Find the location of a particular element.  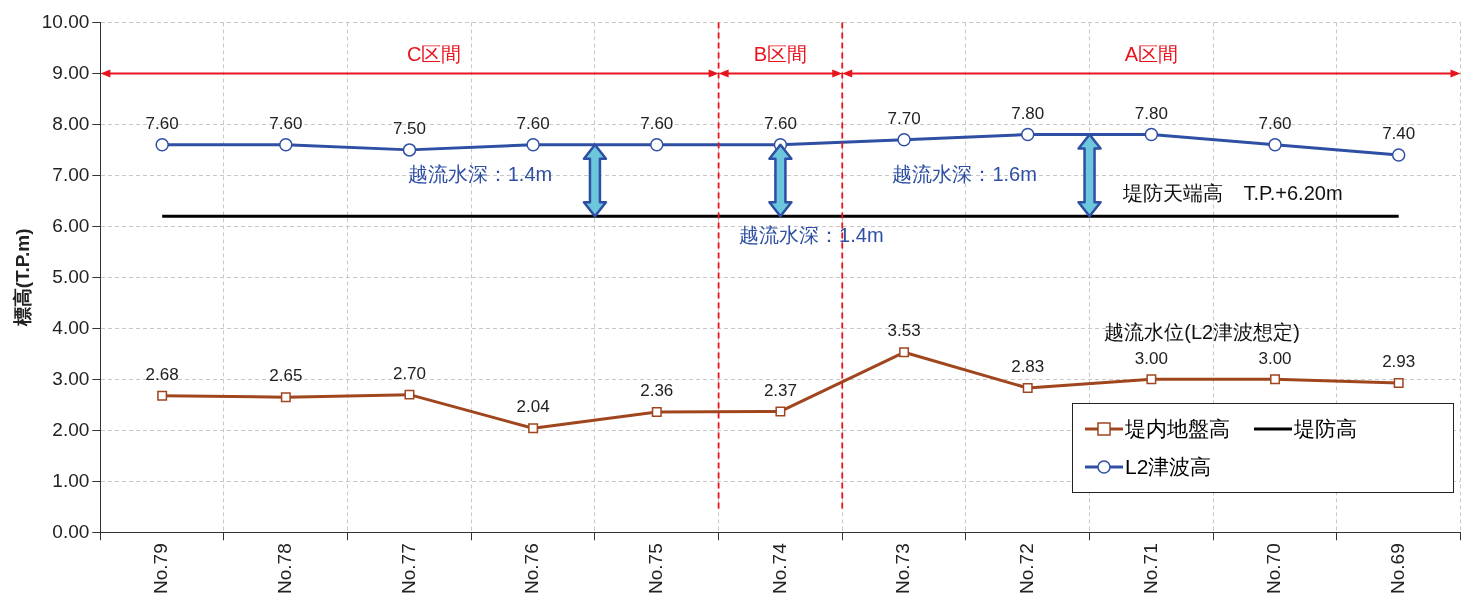

x-tick-label: No.76 is located at coordinates (532, 568).